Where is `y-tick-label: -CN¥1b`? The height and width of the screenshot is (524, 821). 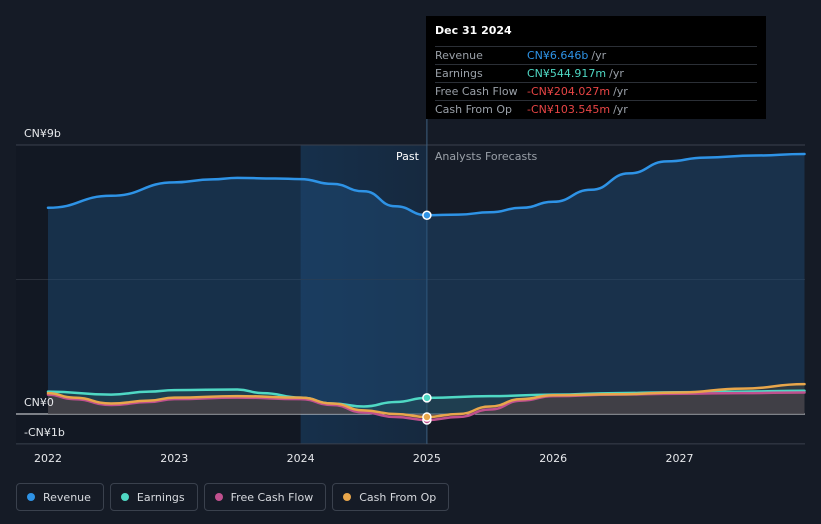 y-tick-label: -CN¥1b is located at coordinates (44, 432).